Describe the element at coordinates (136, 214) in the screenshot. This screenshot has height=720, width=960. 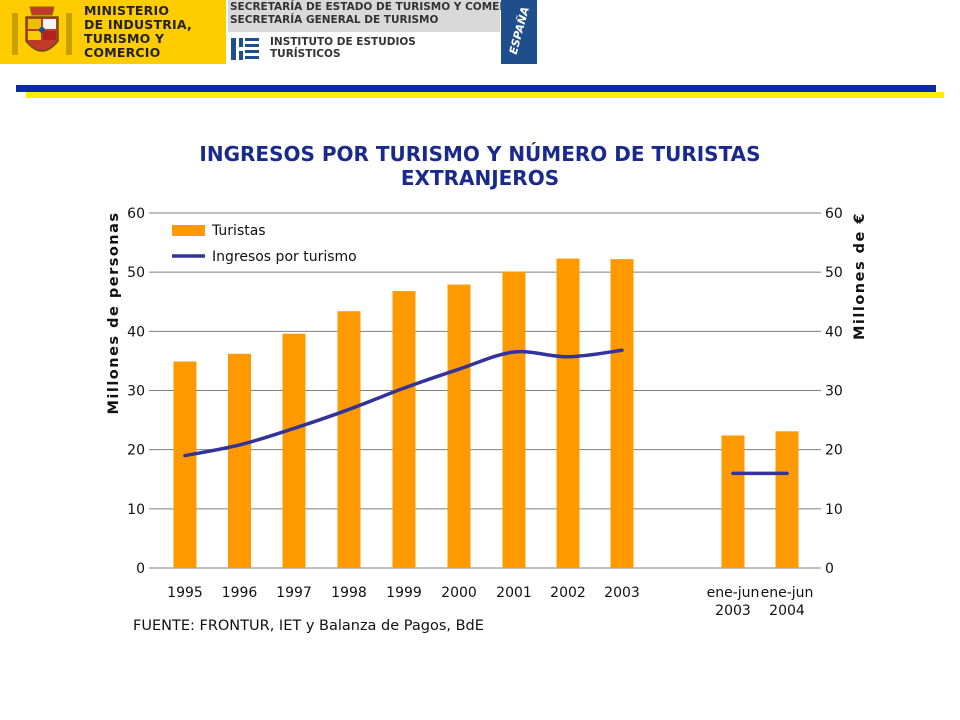
I see `y-tick-label-left: 60` at that location.